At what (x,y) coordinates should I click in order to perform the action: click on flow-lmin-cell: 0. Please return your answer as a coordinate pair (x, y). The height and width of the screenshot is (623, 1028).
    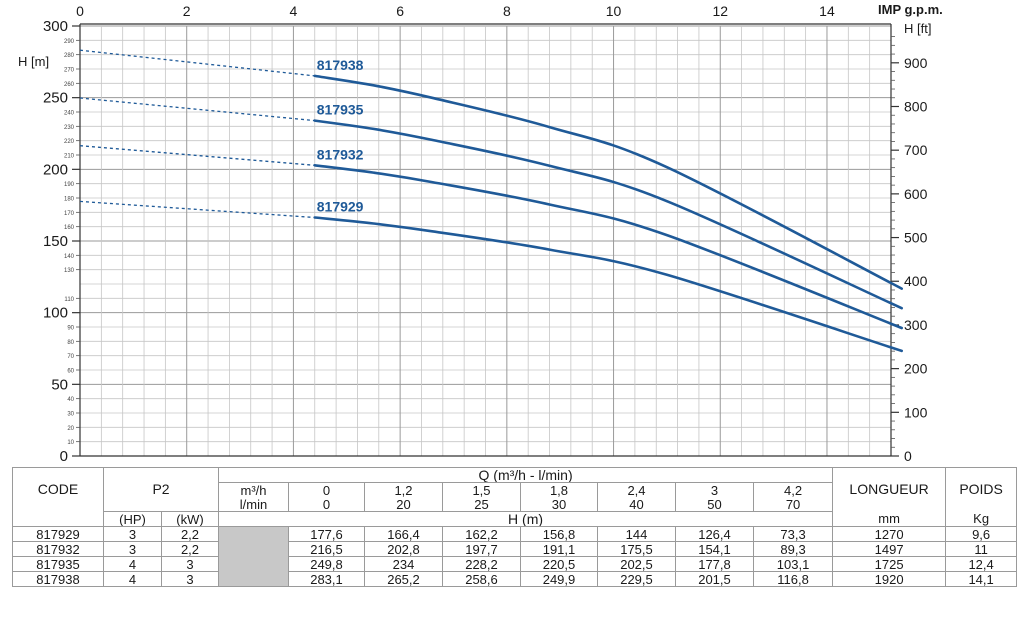
    Looking at the image, I should click on (326, 504).